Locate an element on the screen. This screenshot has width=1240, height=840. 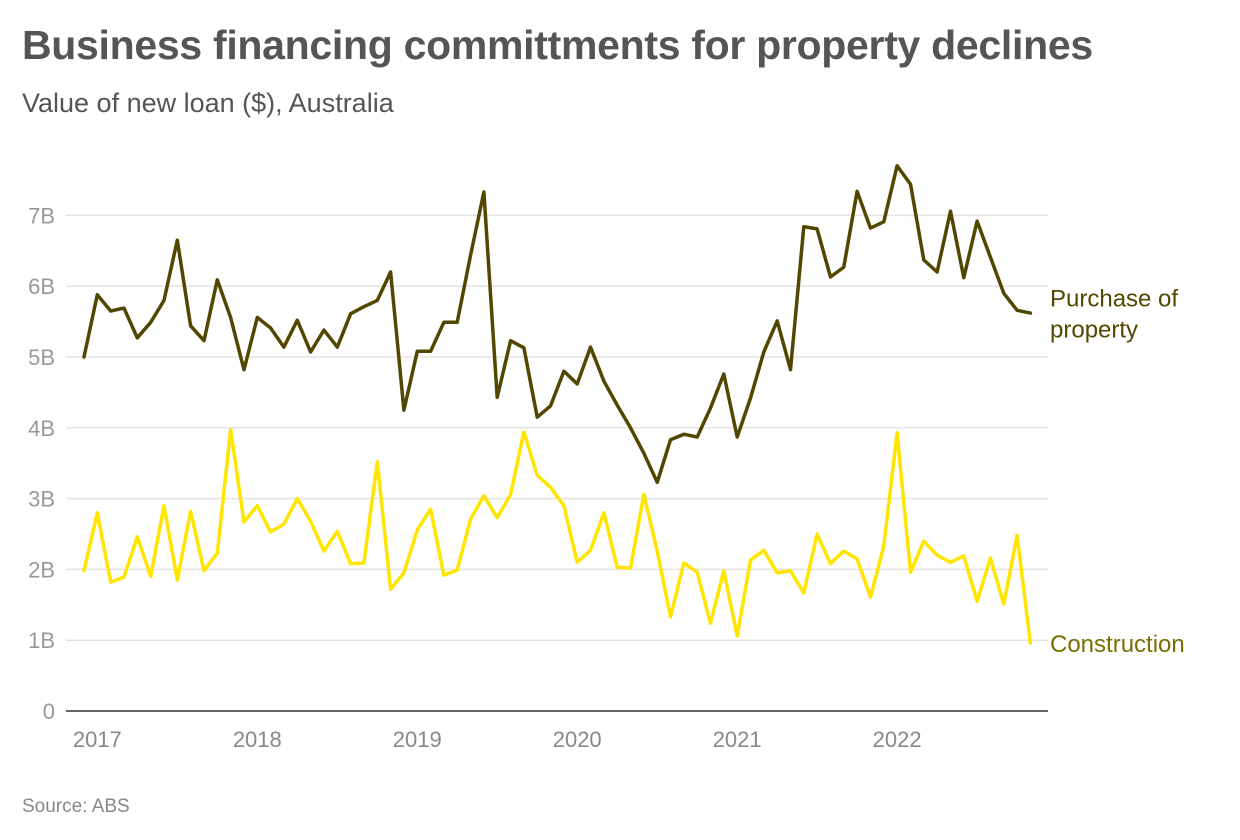
y-tick-label: 0 is located at coordinates (49, 711).